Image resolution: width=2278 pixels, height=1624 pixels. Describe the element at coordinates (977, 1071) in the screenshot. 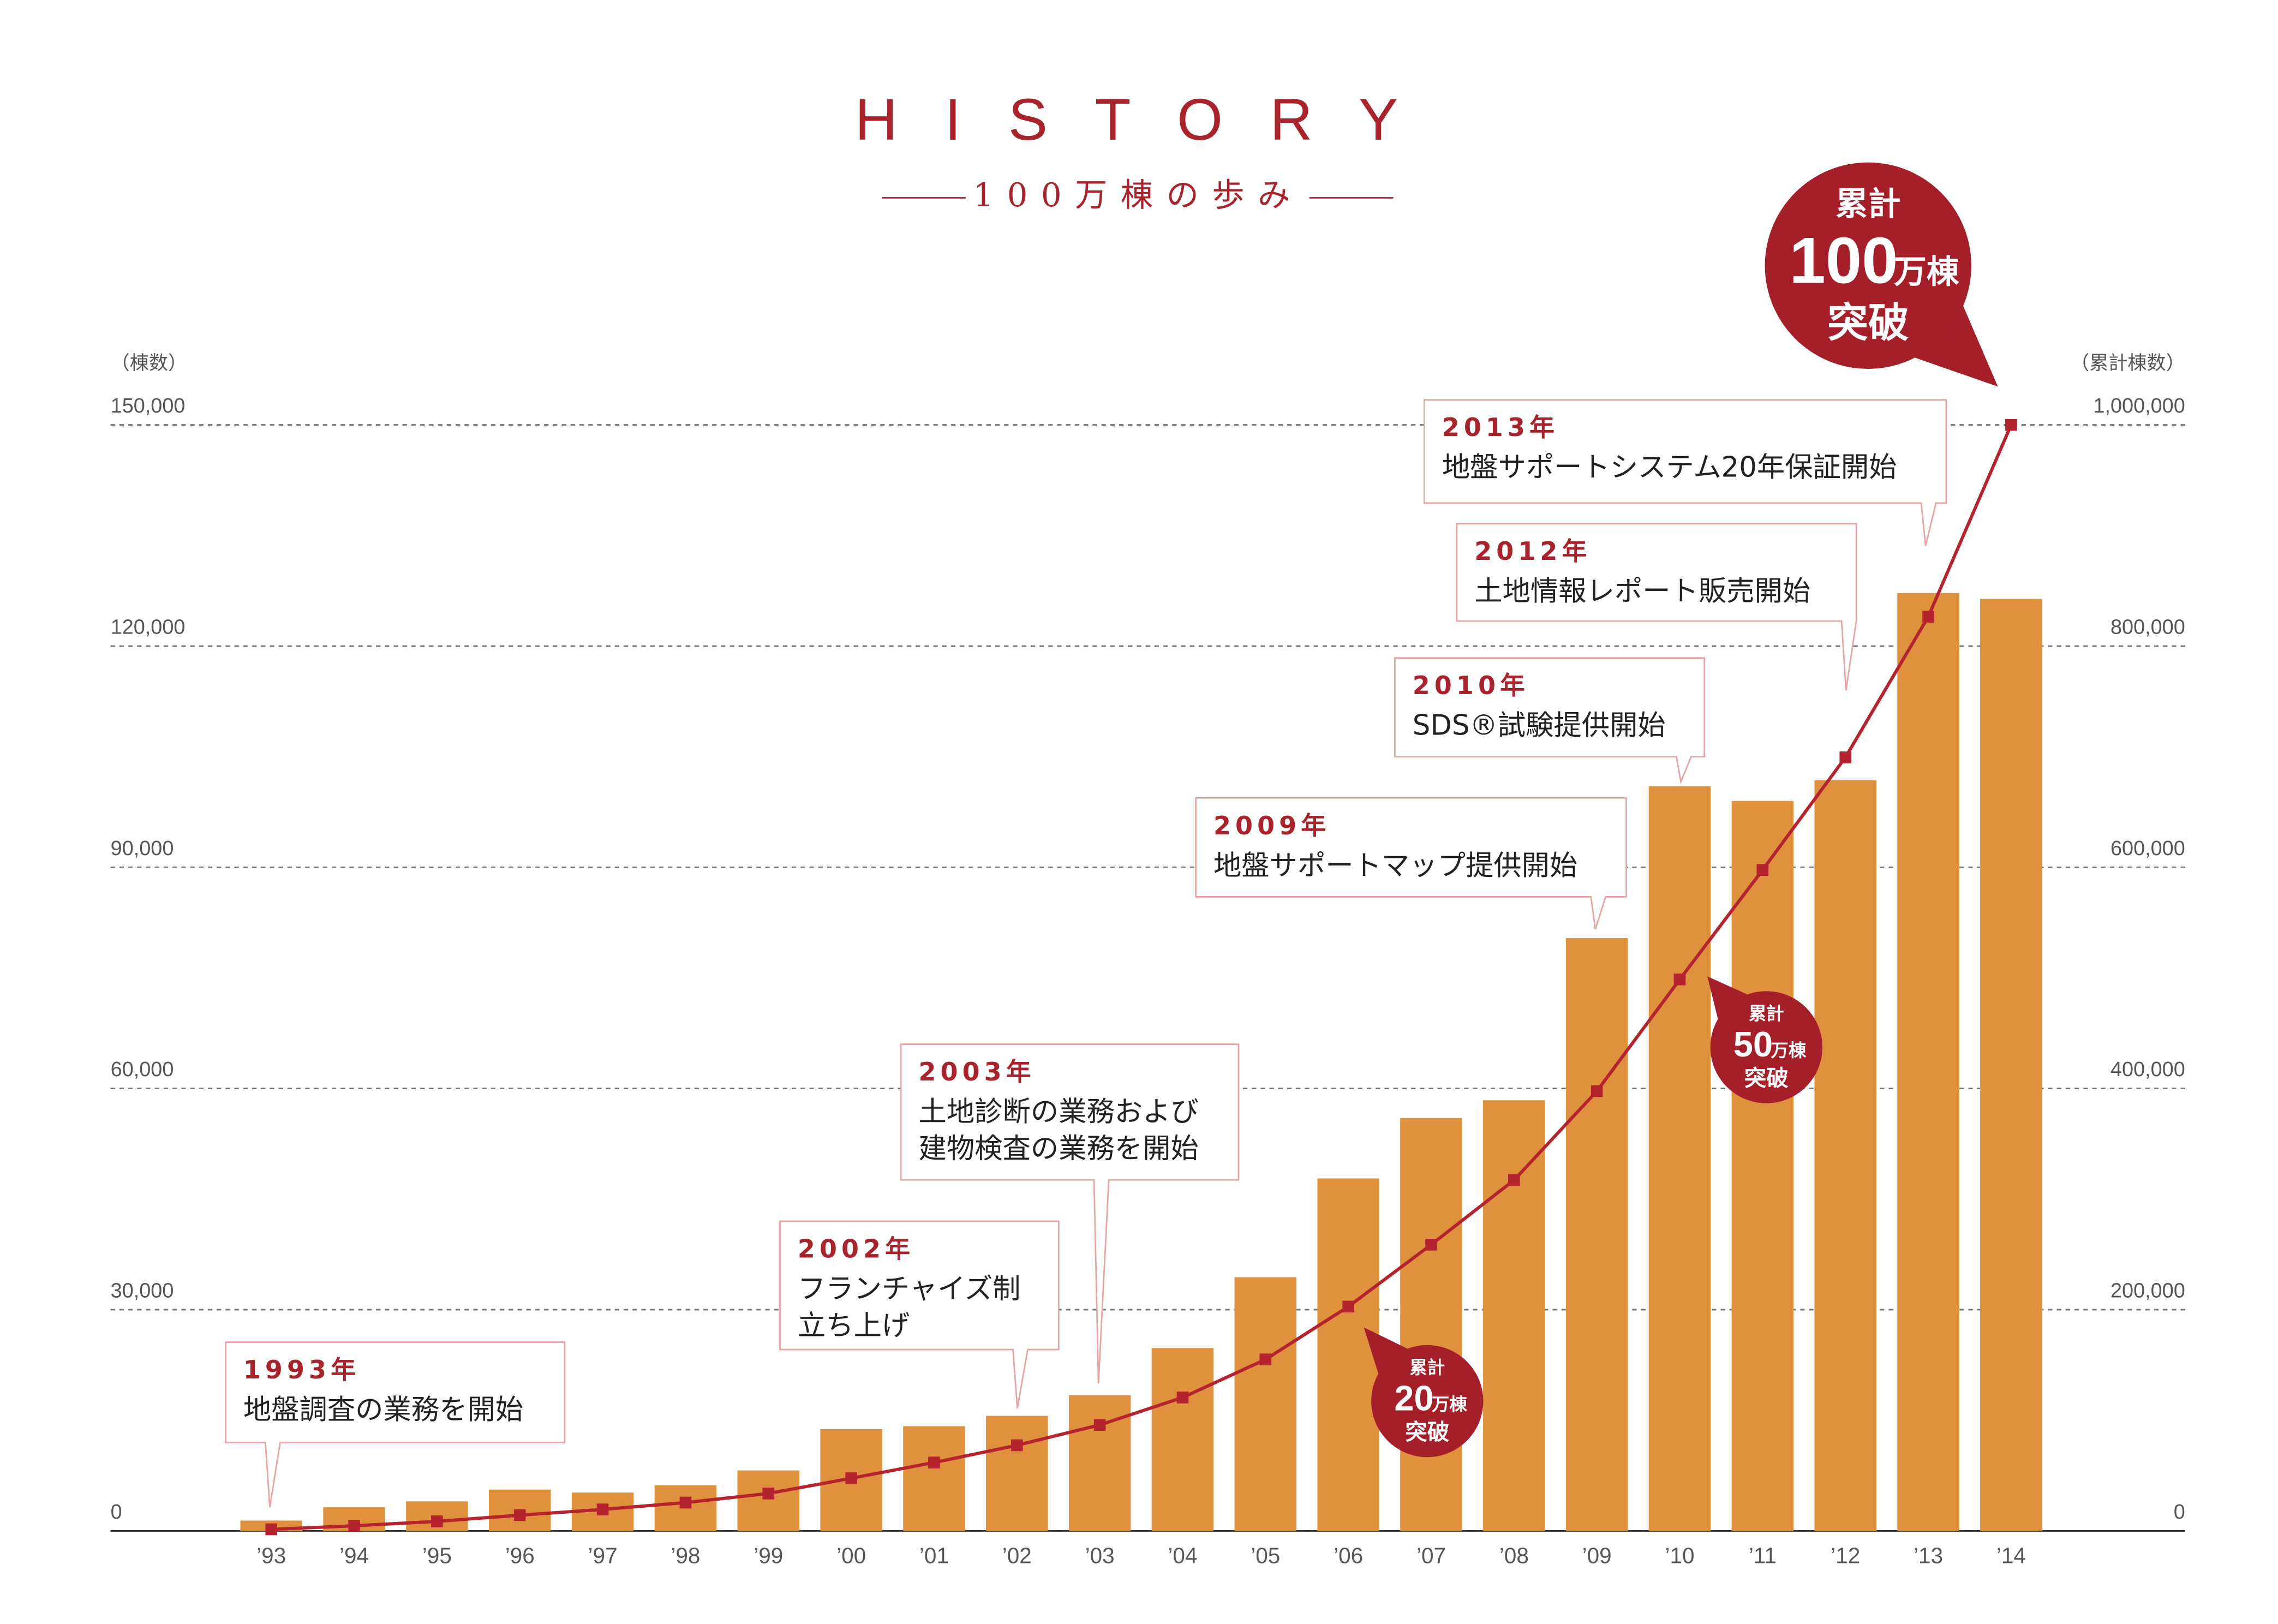

I see `callout-year: 2003年` at that location.